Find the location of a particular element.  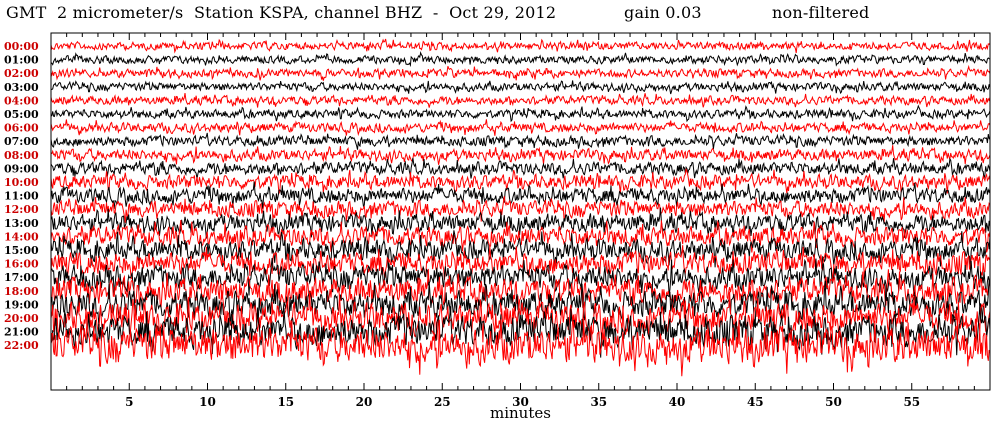

hour-label: 13:00 is located at coordinates (21, 223).